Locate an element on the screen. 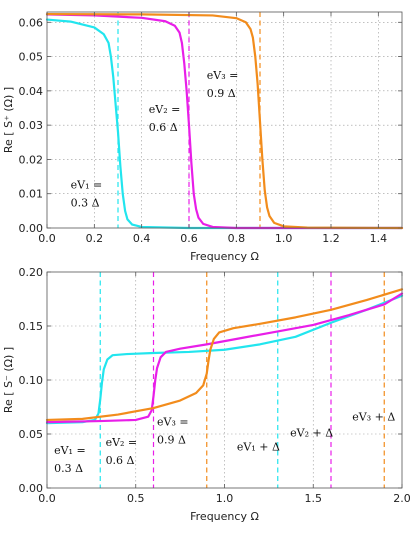 This screenshot has height=535, width=416. x-tick-label: 2.0 is located at coordinates (402, 498).